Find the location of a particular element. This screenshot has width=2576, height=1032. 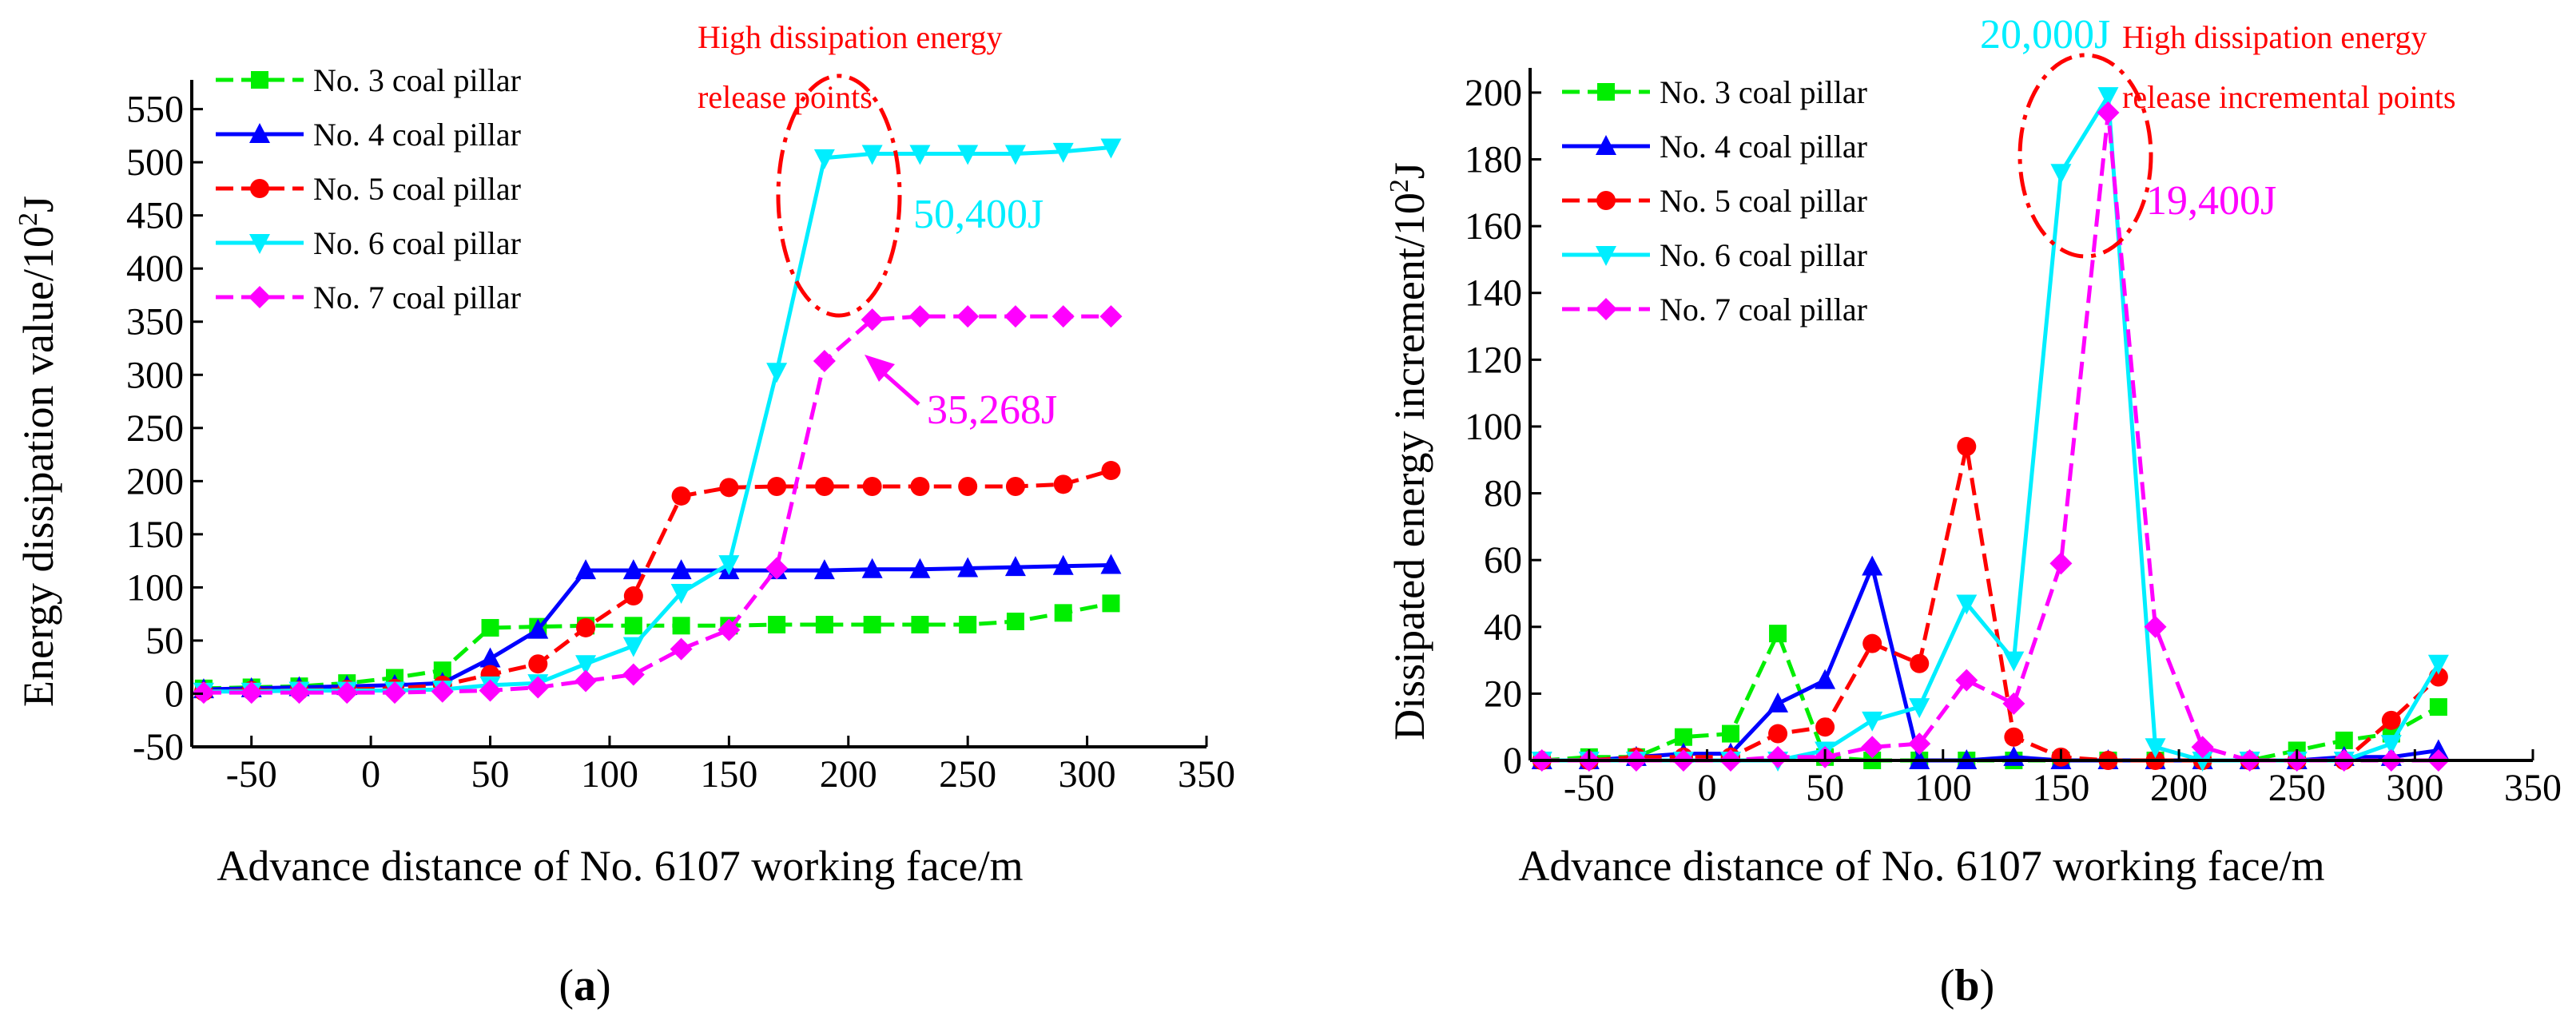

panel-b-legend-label: No. 5 coal pillar is located at coordinates (1763, 201).